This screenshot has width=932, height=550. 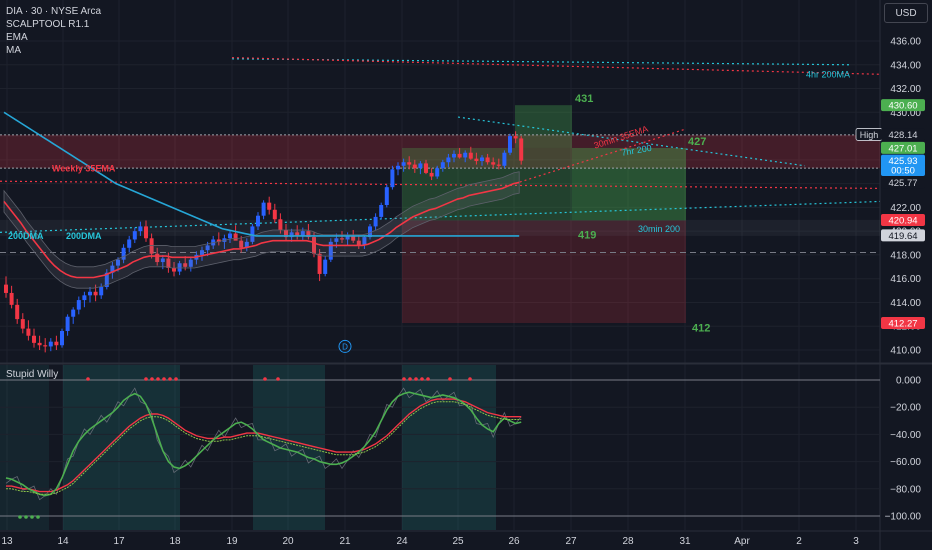 I want to click on indicator-ma: MA, so click(x=13, y=50).